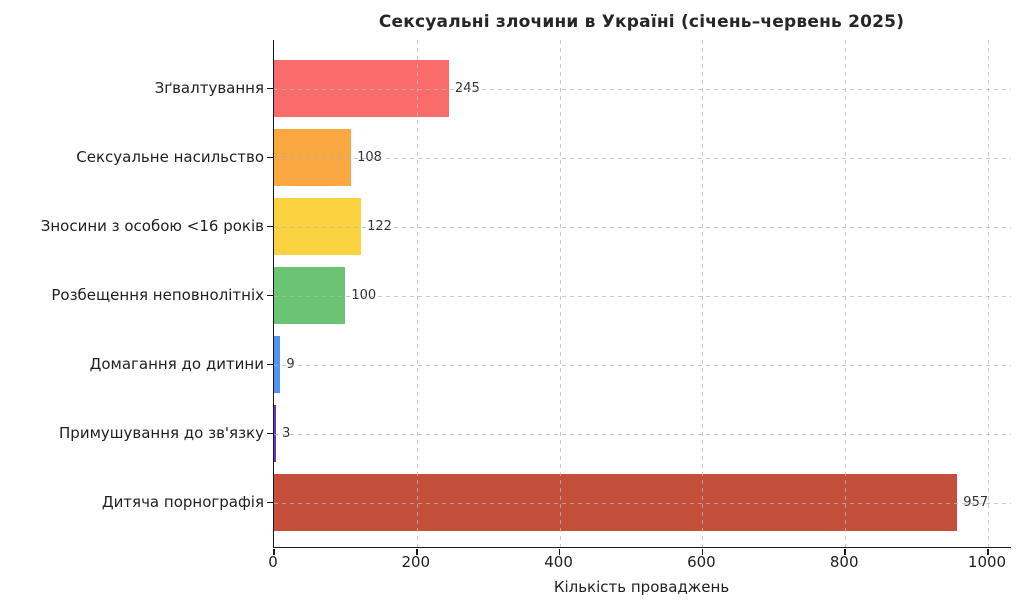 The width and height of the screenshot is (1024, 614). Describe the element at coordinates (369, 157) in the screenshot. I see `bar-value-label: 108` at that location.